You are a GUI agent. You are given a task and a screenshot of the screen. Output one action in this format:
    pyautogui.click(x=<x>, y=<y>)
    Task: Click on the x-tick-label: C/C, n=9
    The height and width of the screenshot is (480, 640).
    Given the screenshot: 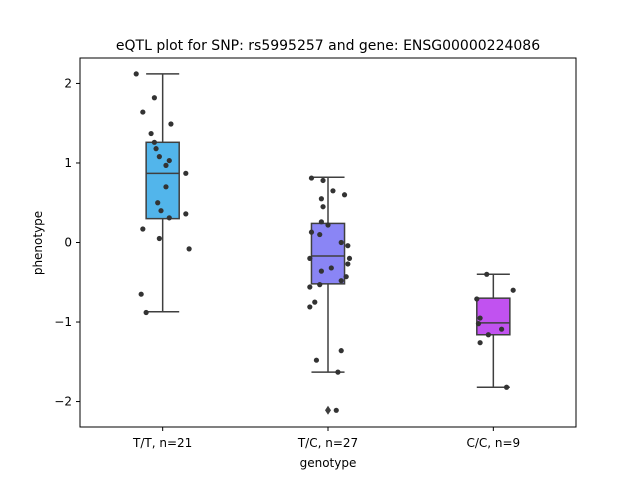 What is the action you would take?
    pyautogui.click(x=493, y=443)
    